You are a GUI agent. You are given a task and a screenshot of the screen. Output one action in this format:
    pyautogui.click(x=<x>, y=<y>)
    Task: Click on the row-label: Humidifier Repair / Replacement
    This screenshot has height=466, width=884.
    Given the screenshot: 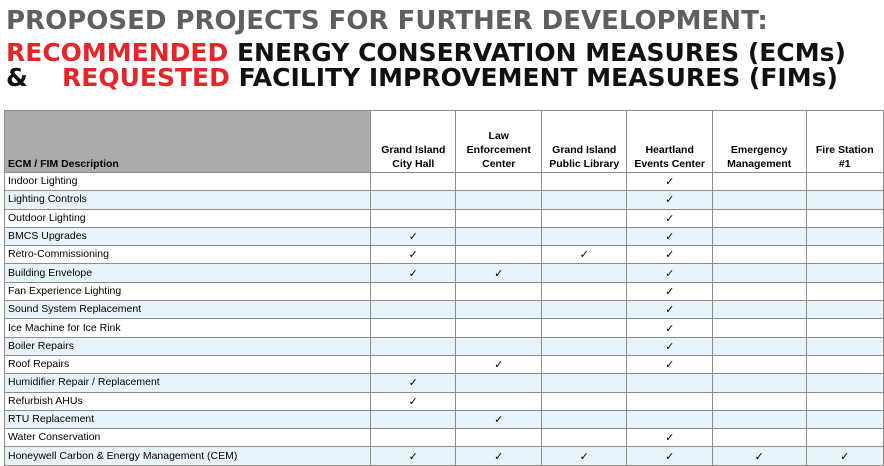 What is the action you would take?
    pyautogui.click(x=187, y=383)
    